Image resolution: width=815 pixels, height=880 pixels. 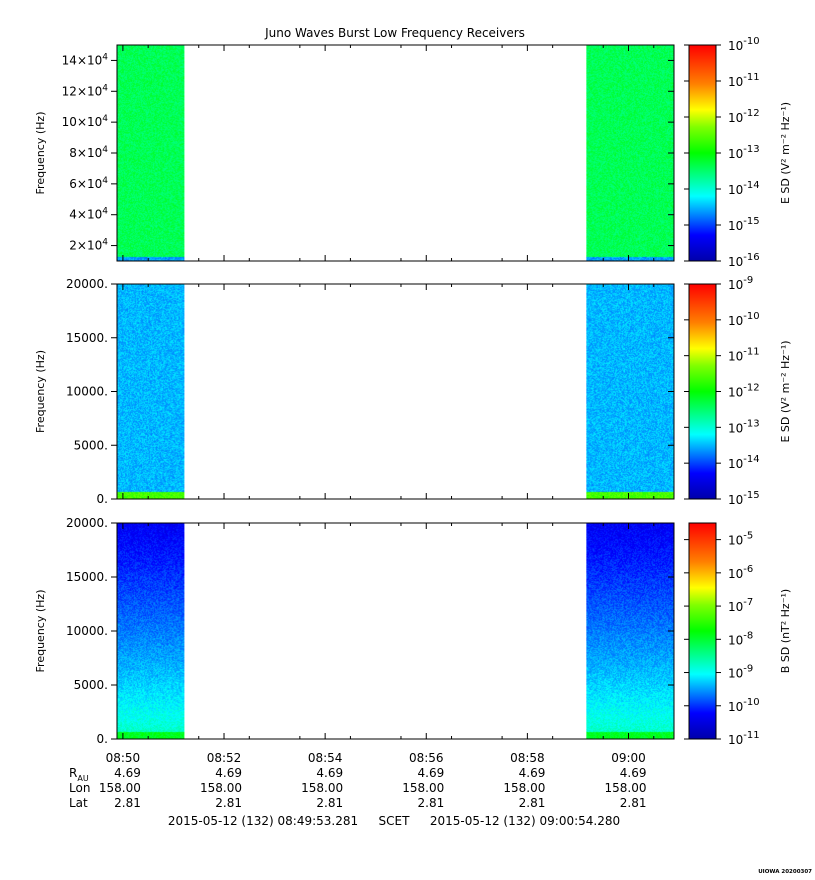 I want to click on colorbar-tick-exp: -12, so click(x=751, y=113).